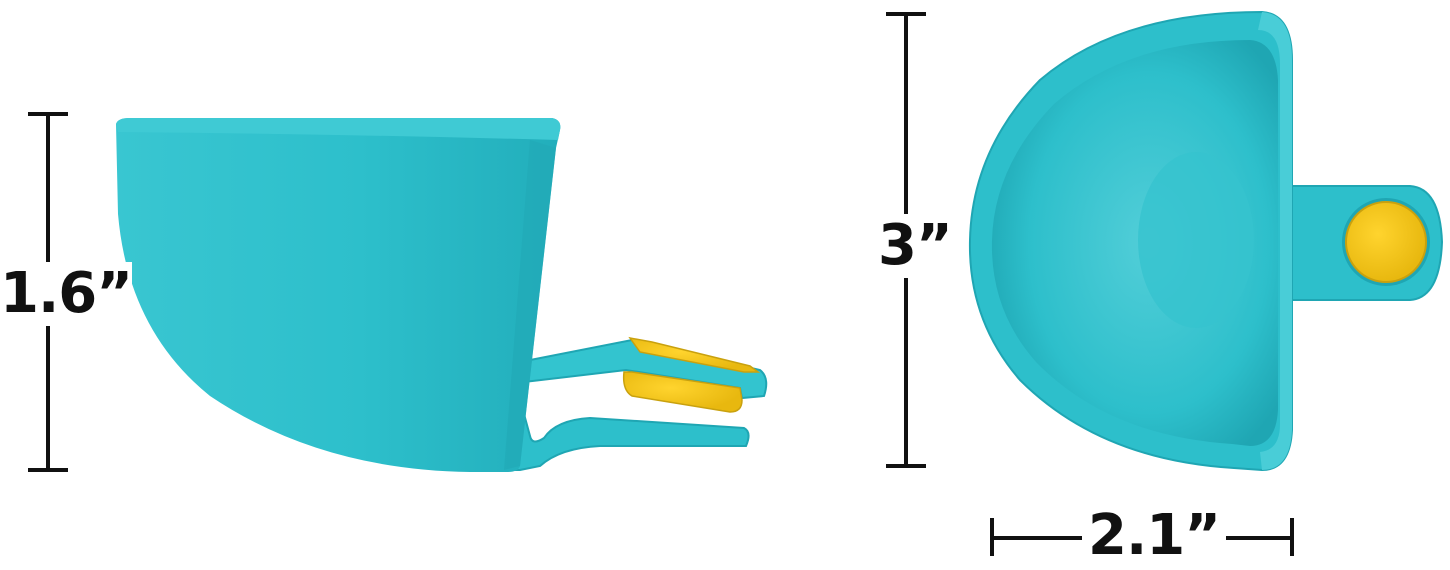 The width and height of the screenshot is (1450, 570). I want to click on top-width-label: 2.1”, so click(1154, 536).